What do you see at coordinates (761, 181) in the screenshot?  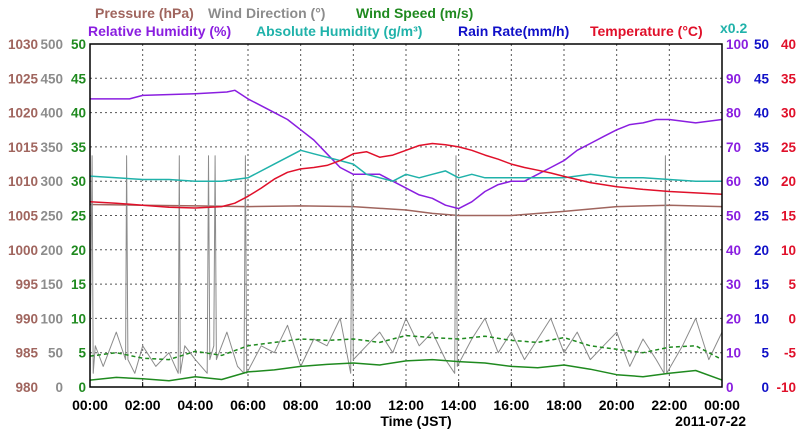 I see `axis-tick-rain-rate: 30` at bounding box center [761, 181].